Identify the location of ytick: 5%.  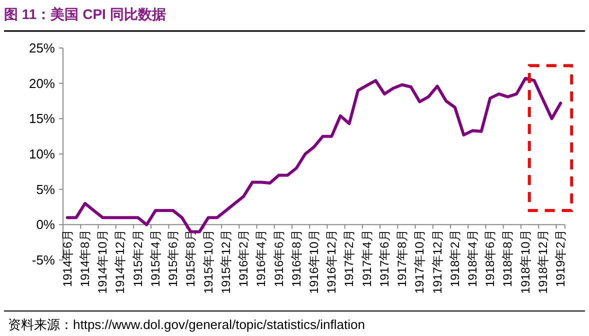
(45, 189).